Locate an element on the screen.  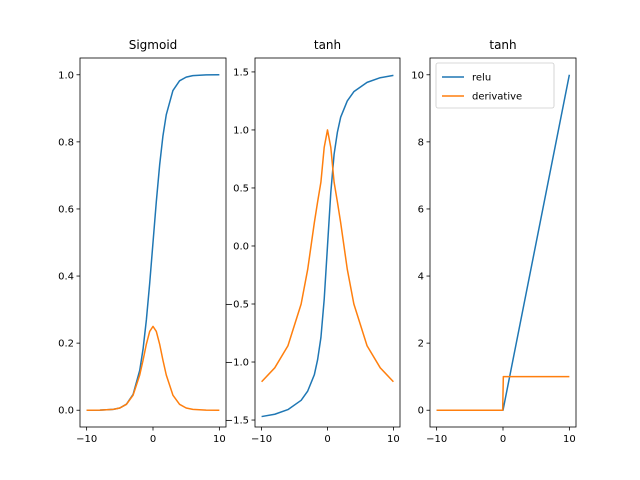
panel-3-series-2-line is located at coordinates (503, 393).